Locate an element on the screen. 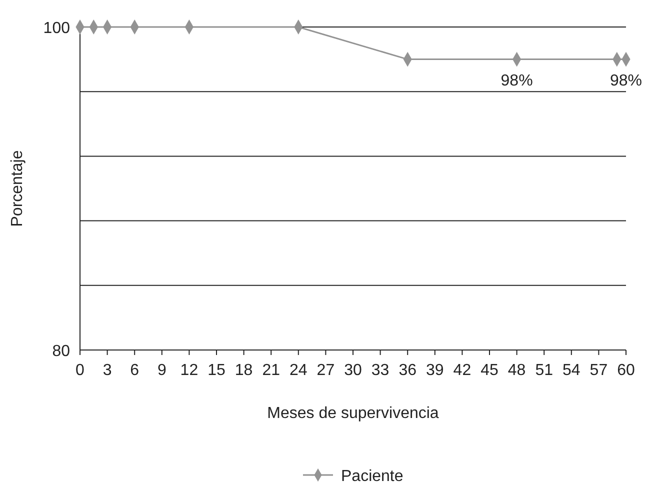 The height and width of the screenshot is (486, 651). x-tick-label: 21 is located at coordinates (271, 370).